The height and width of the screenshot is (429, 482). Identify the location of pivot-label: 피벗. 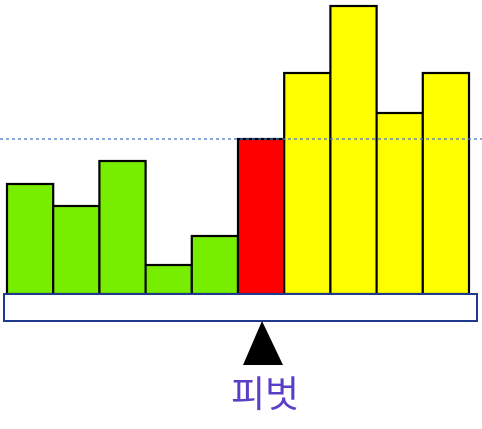
(265, 394).